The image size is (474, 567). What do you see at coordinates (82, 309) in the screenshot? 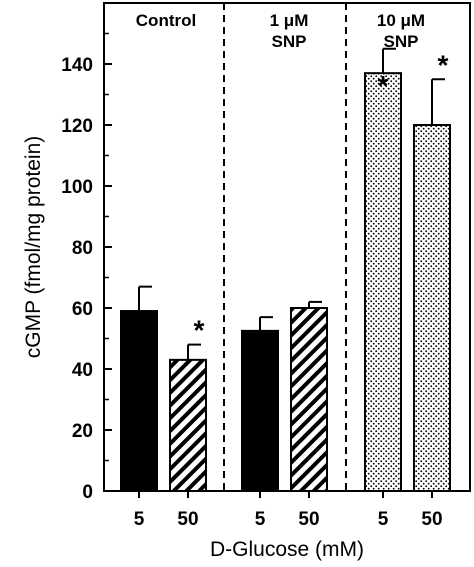
I see `y-tick-label: 60` at bounding box center [82, 309].